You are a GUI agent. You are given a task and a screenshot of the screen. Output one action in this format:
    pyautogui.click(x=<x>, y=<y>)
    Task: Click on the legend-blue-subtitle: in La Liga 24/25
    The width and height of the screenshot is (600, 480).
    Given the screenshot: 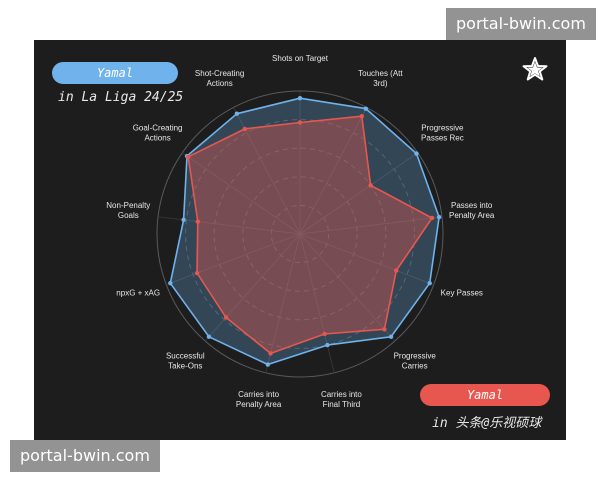 What is the action you would take?
    pyautogui.click(x=121, y=97)
    